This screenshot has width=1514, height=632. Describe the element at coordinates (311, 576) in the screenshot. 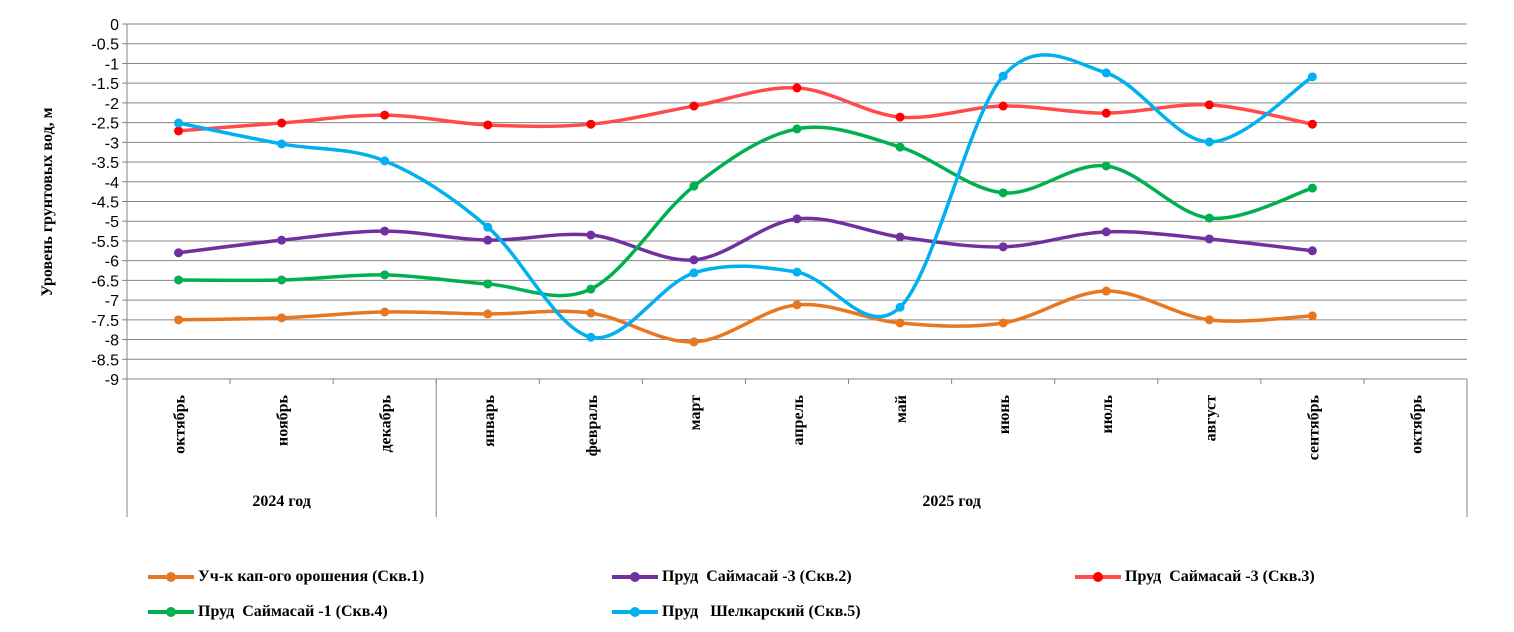

I see `legend-label: Уч-к кап-ого орошения (Скв.1)` at that location.